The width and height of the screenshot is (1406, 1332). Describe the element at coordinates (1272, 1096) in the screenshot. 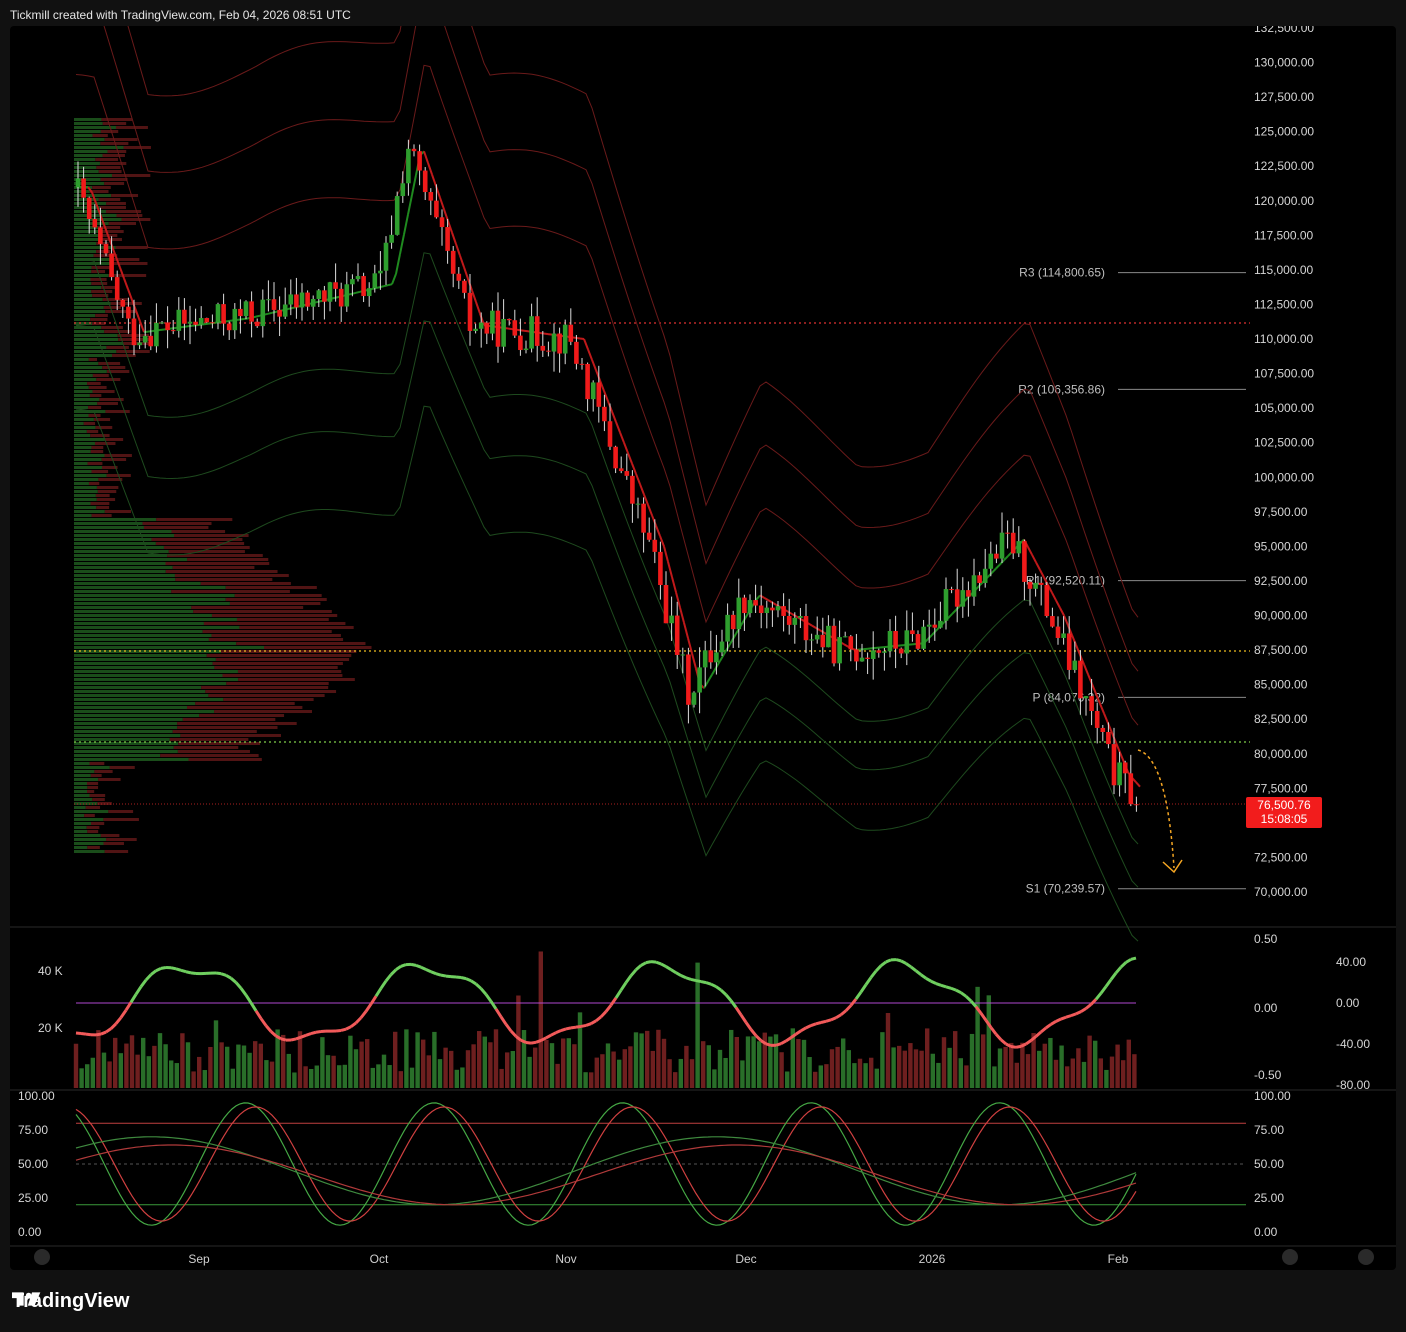

I see `stoch-right-label: 100.00` at that location.